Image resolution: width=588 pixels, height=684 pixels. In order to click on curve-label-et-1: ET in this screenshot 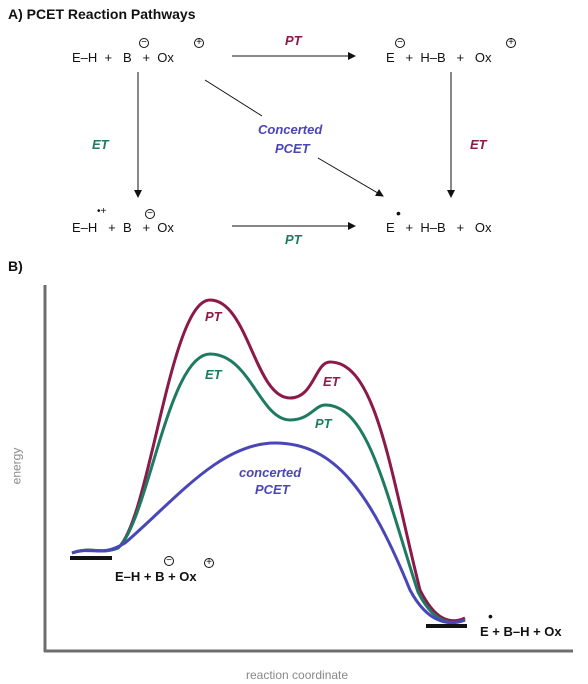, I will do `click(213, 374)`.